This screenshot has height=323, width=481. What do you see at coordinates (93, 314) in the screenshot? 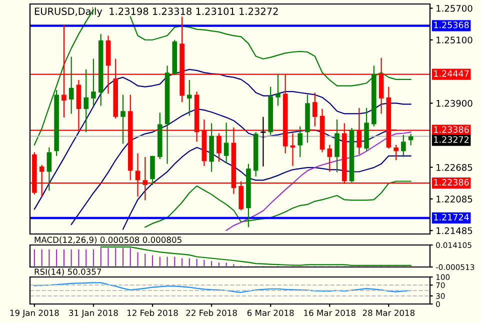
I see `x-tick-label: 31 Jan 2018` at bounding box center [93, 314].